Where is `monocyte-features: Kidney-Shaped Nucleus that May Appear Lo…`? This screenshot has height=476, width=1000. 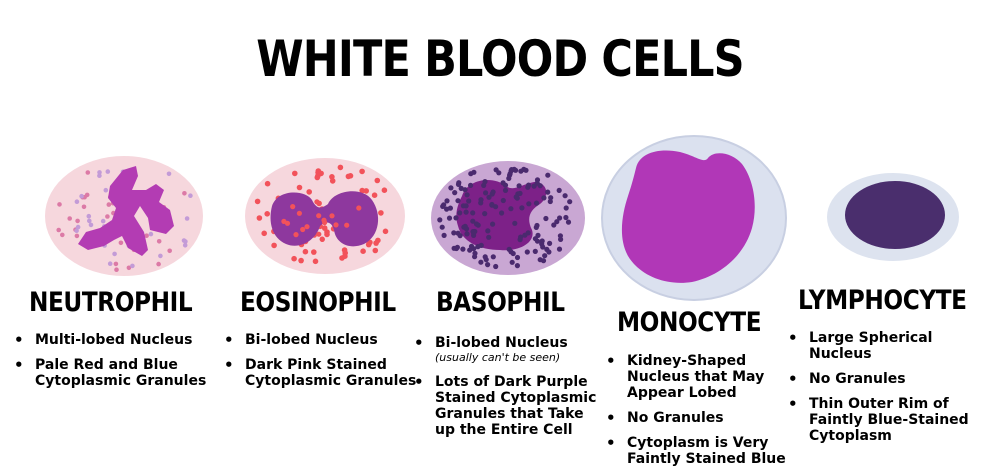
monocyte-features: Kidney-Shaped Nucleus that May Appear Lo… is located at coordinates (699, 414).